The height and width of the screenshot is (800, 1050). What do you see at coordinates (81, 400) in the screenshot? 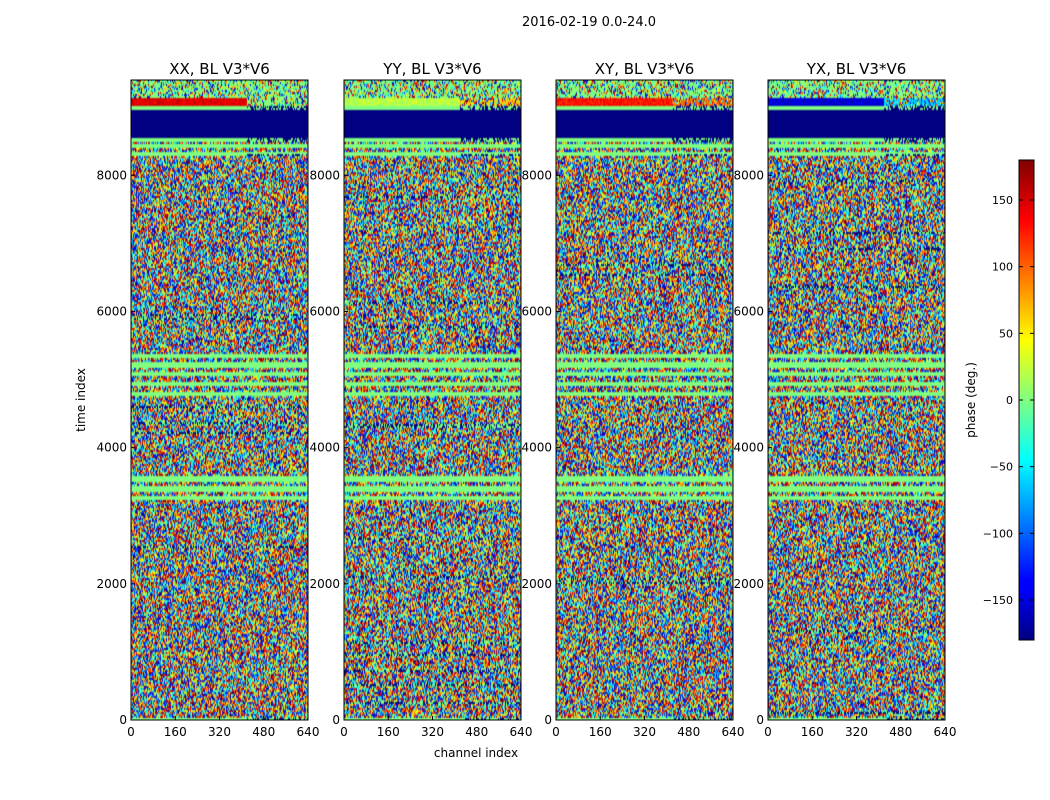
I see `y-axis-label: time index` at bounding box center [81, 400].